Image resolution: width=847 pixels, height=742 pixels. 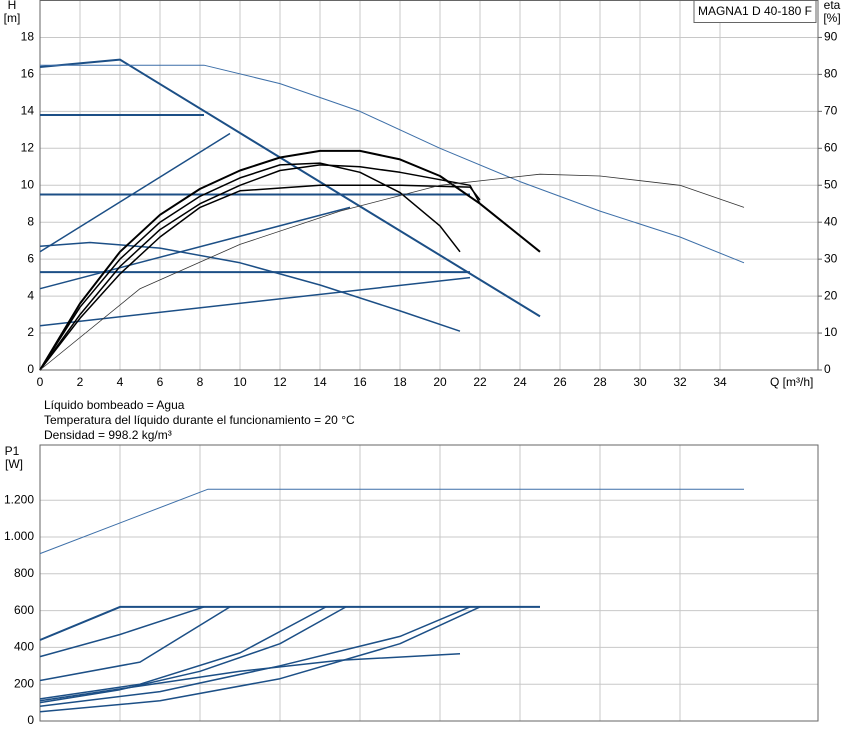 I want to click on chart-title: MAGNA1 D 40-180 F, so click(x=755, y=11).